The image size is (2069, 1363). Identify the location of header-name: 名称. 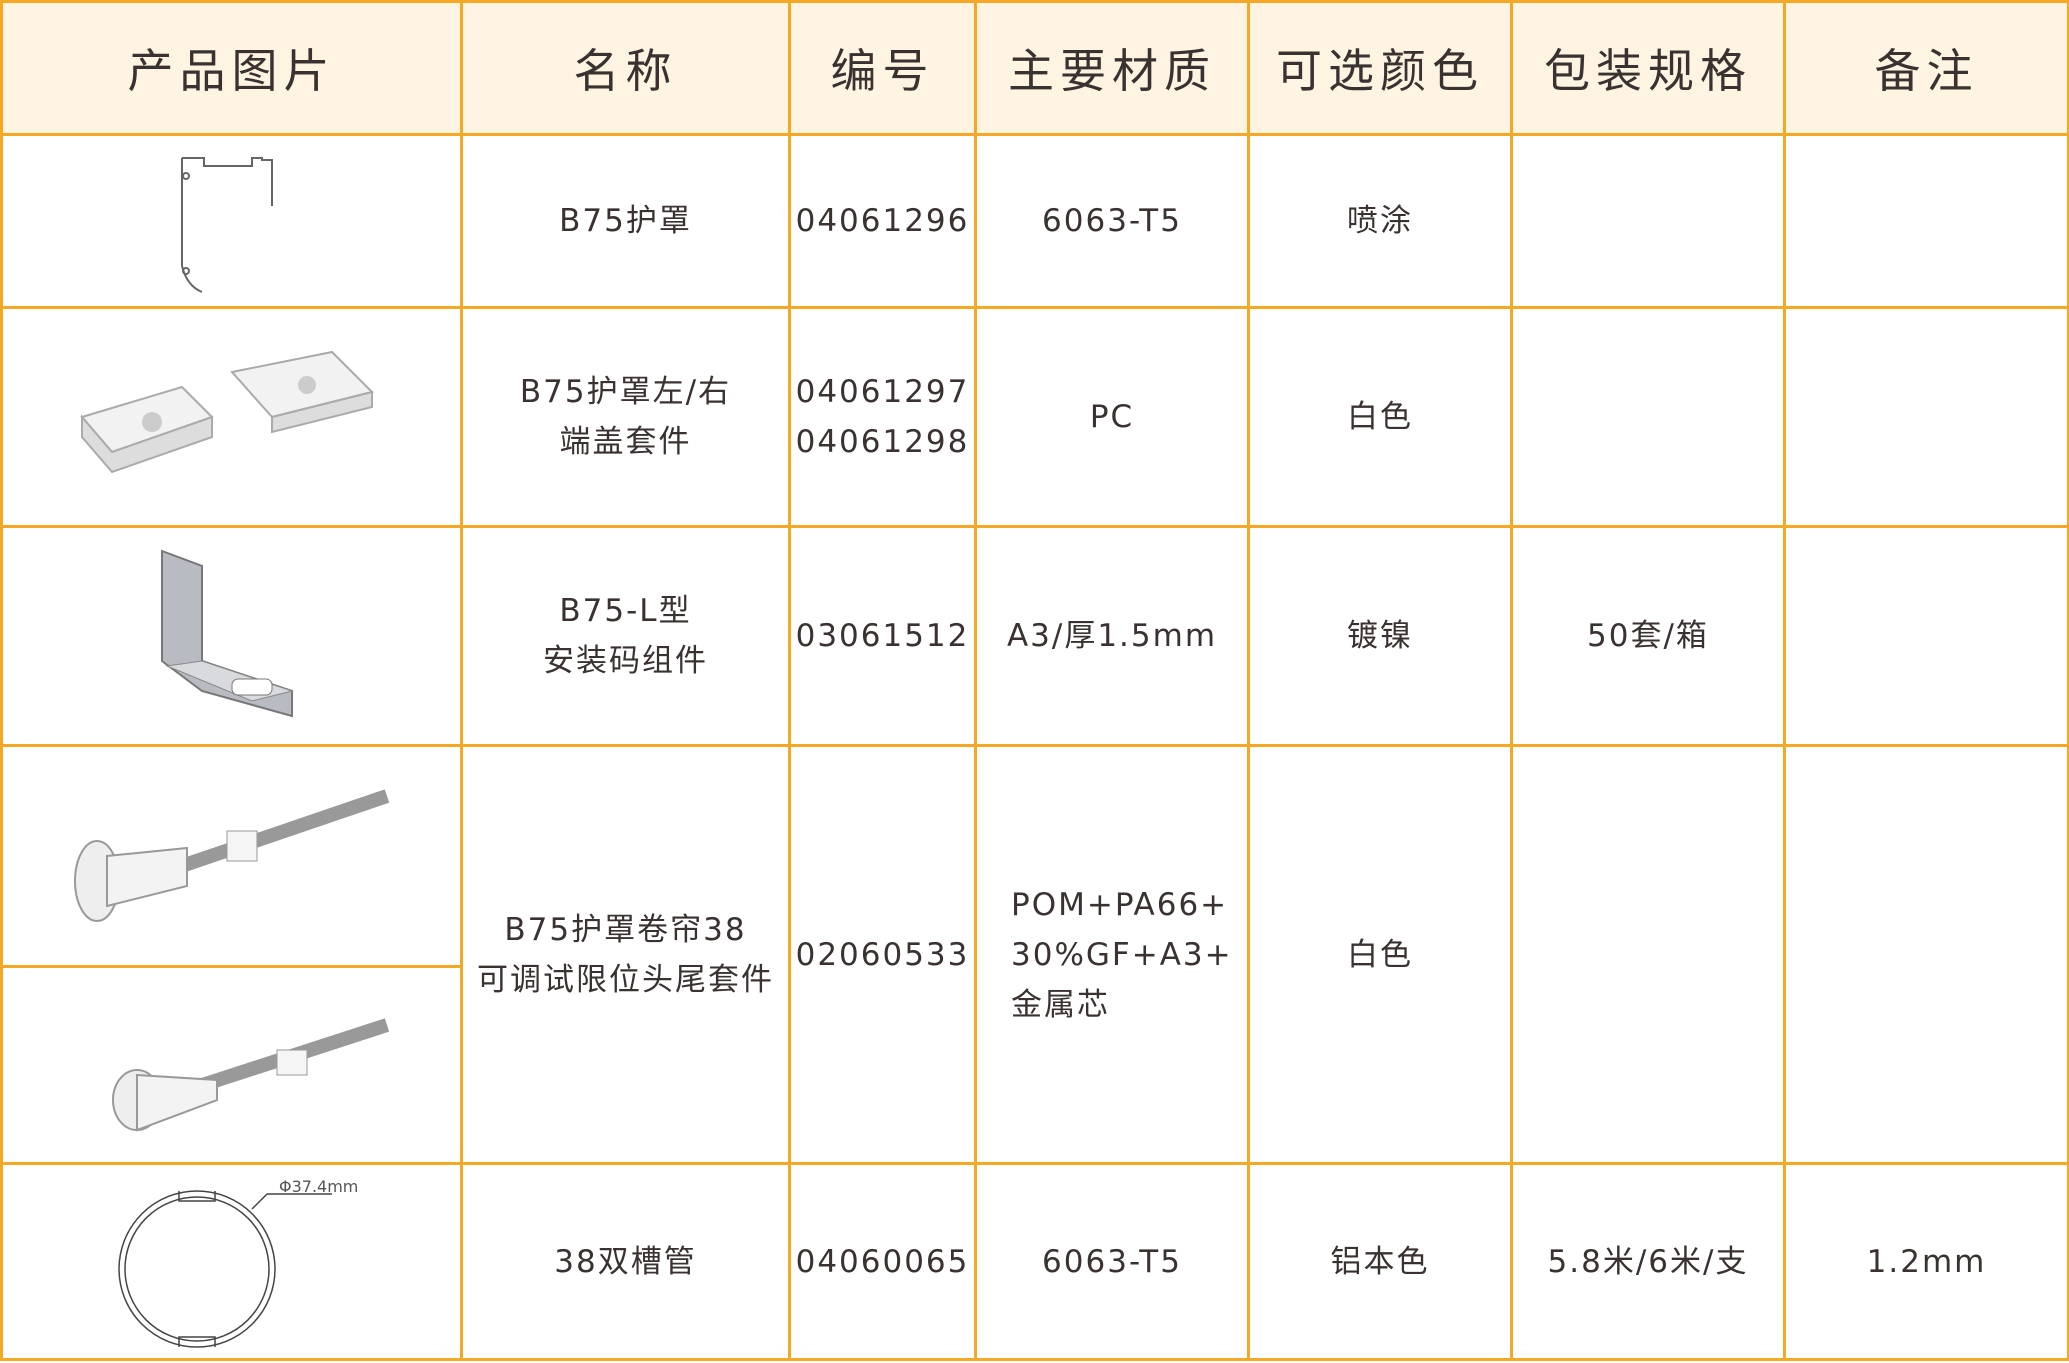
(625, 68).